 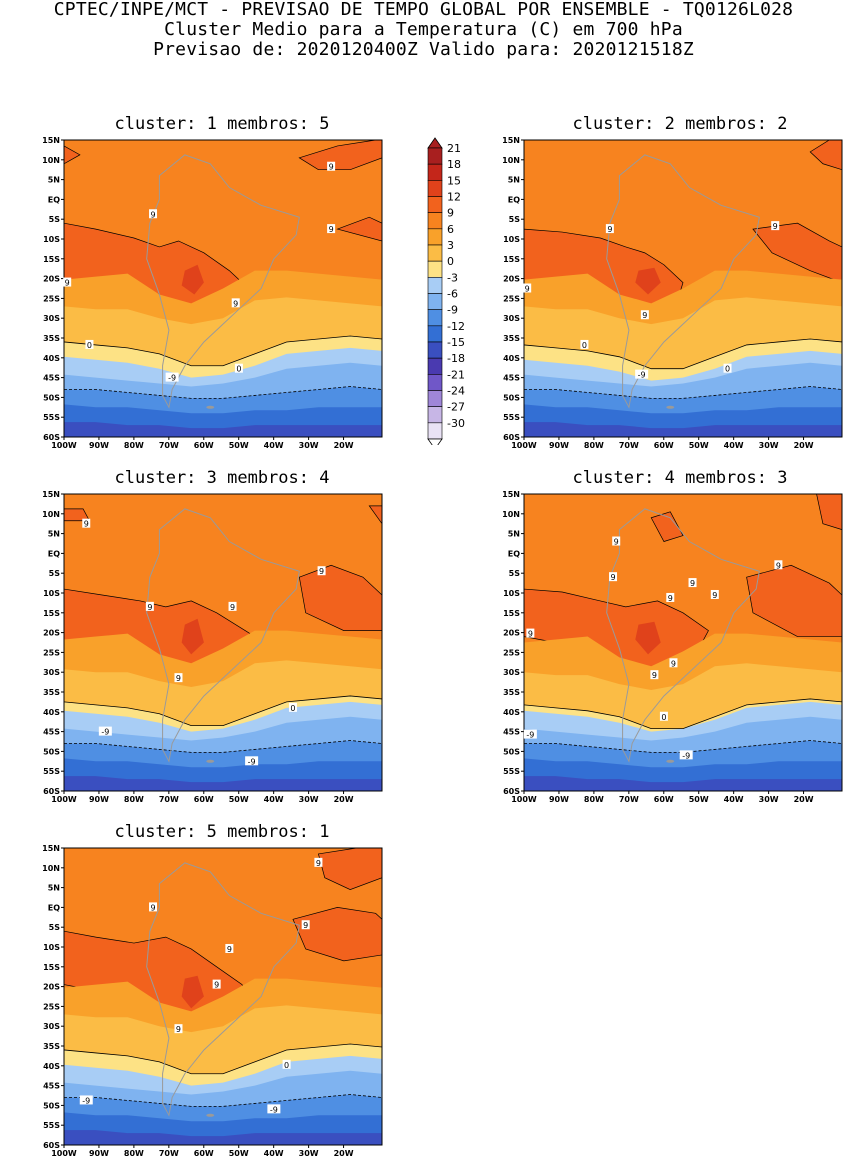 I want to click on colorbar-level-label: 18, so click(x=454, y=164).